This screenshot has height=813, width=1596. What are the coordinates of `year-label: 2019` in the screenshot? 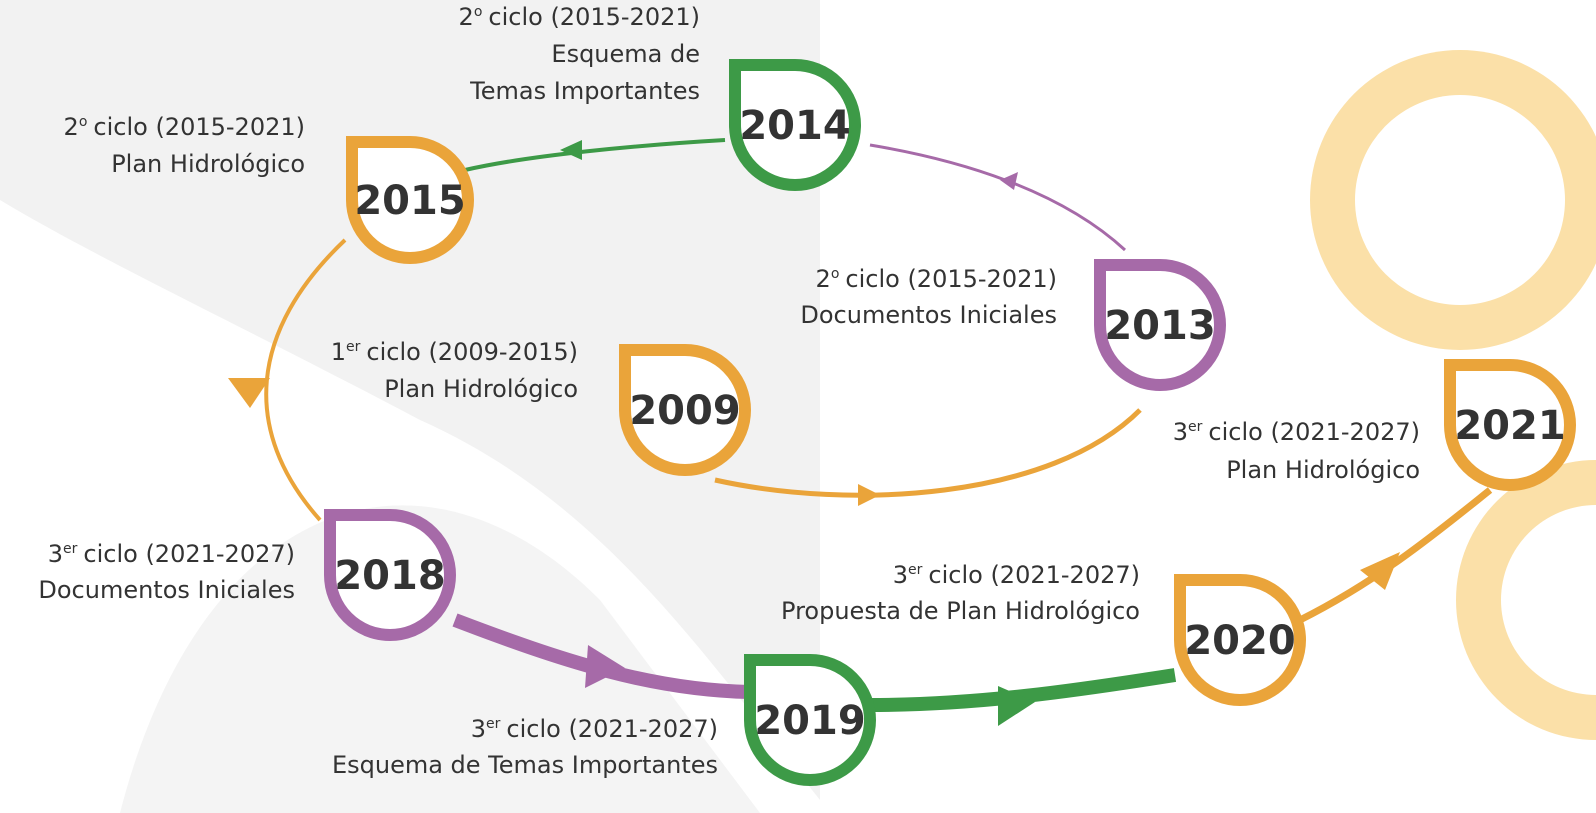 It's located at (809, 721).